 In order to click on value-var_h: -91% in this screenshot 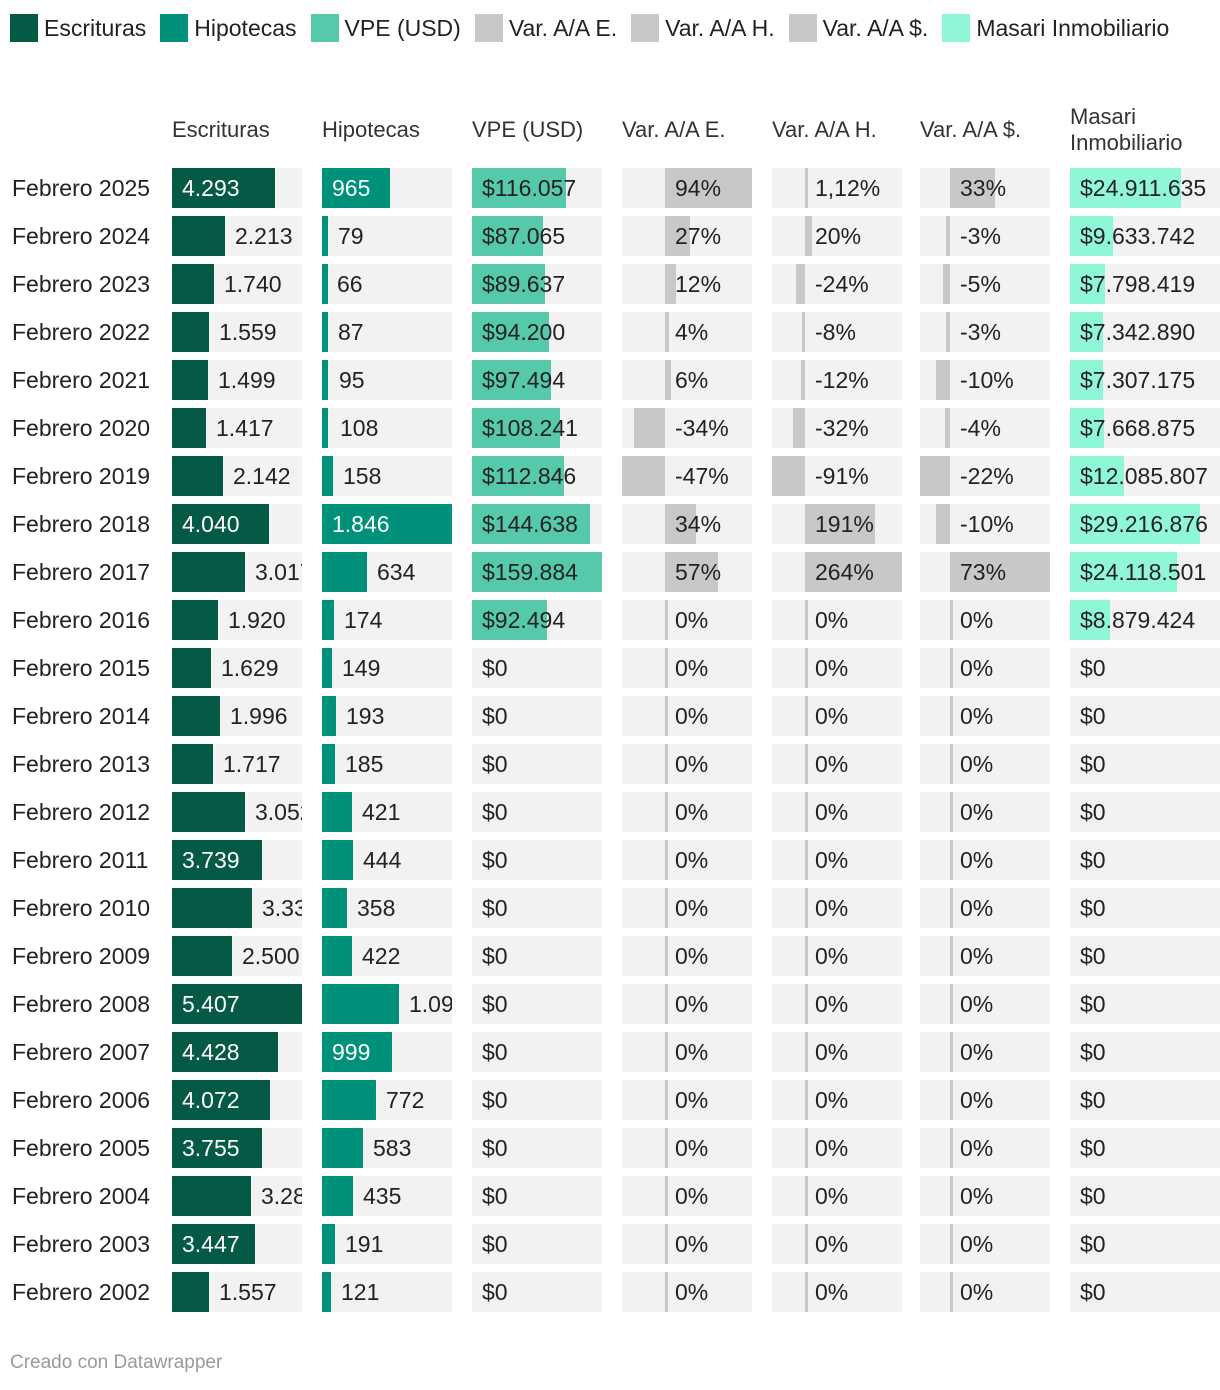, I will do `click(842, 476)`.